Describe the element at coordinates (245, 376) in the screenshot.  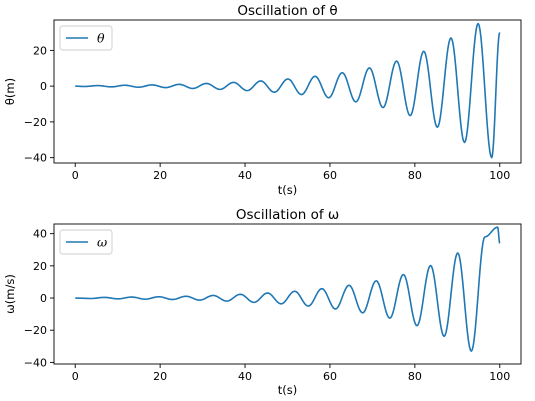
I see `omega-x-tick-label: 40` at that location.